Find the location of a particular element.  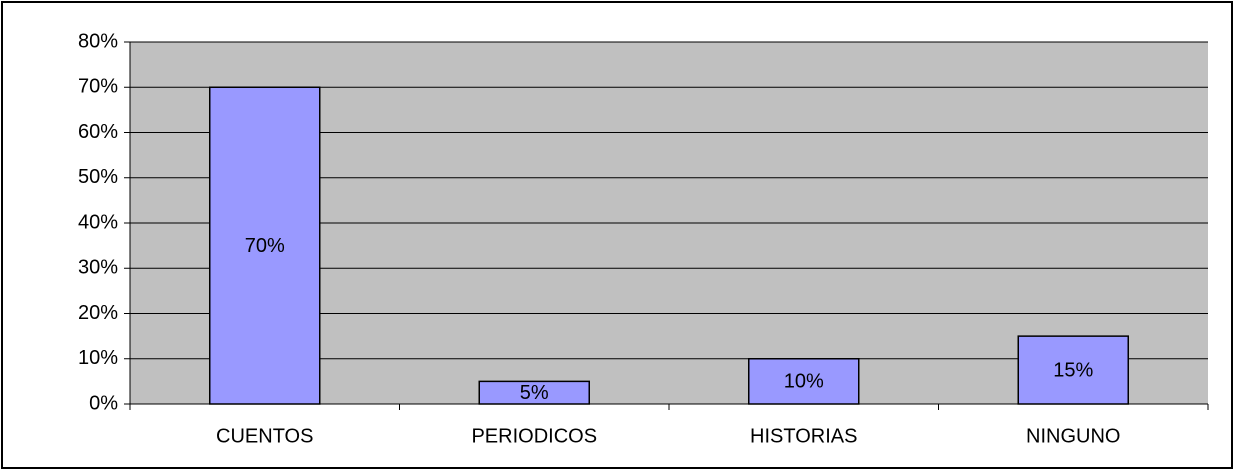

data-label: 70% is located at coordinates (265, 246).